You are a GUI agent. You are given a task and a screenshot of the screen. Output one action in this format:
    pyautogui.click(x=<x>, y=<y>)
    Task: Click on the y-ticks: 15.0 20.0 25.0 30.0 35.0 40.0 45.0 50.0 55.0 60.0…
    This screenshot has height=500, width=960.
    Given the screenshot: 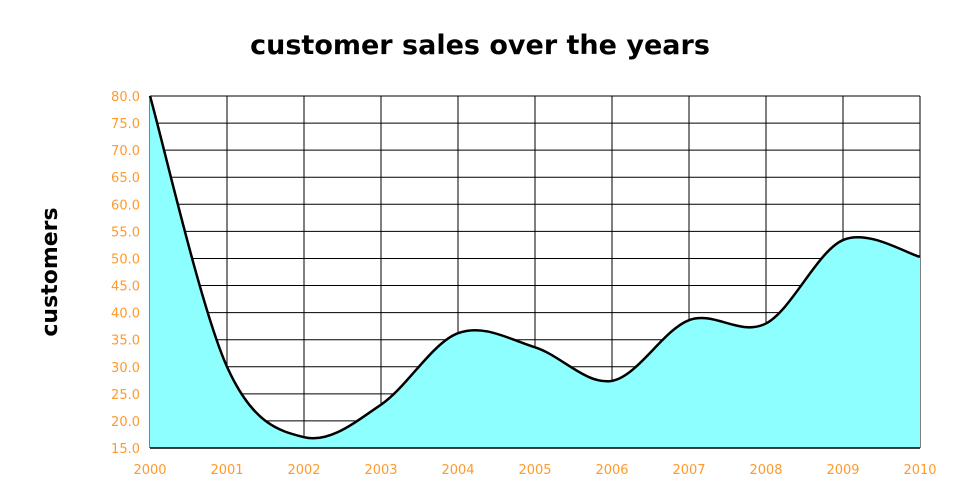 What is the action you would take?
    pyautogui.click(x=125, y=273)
    